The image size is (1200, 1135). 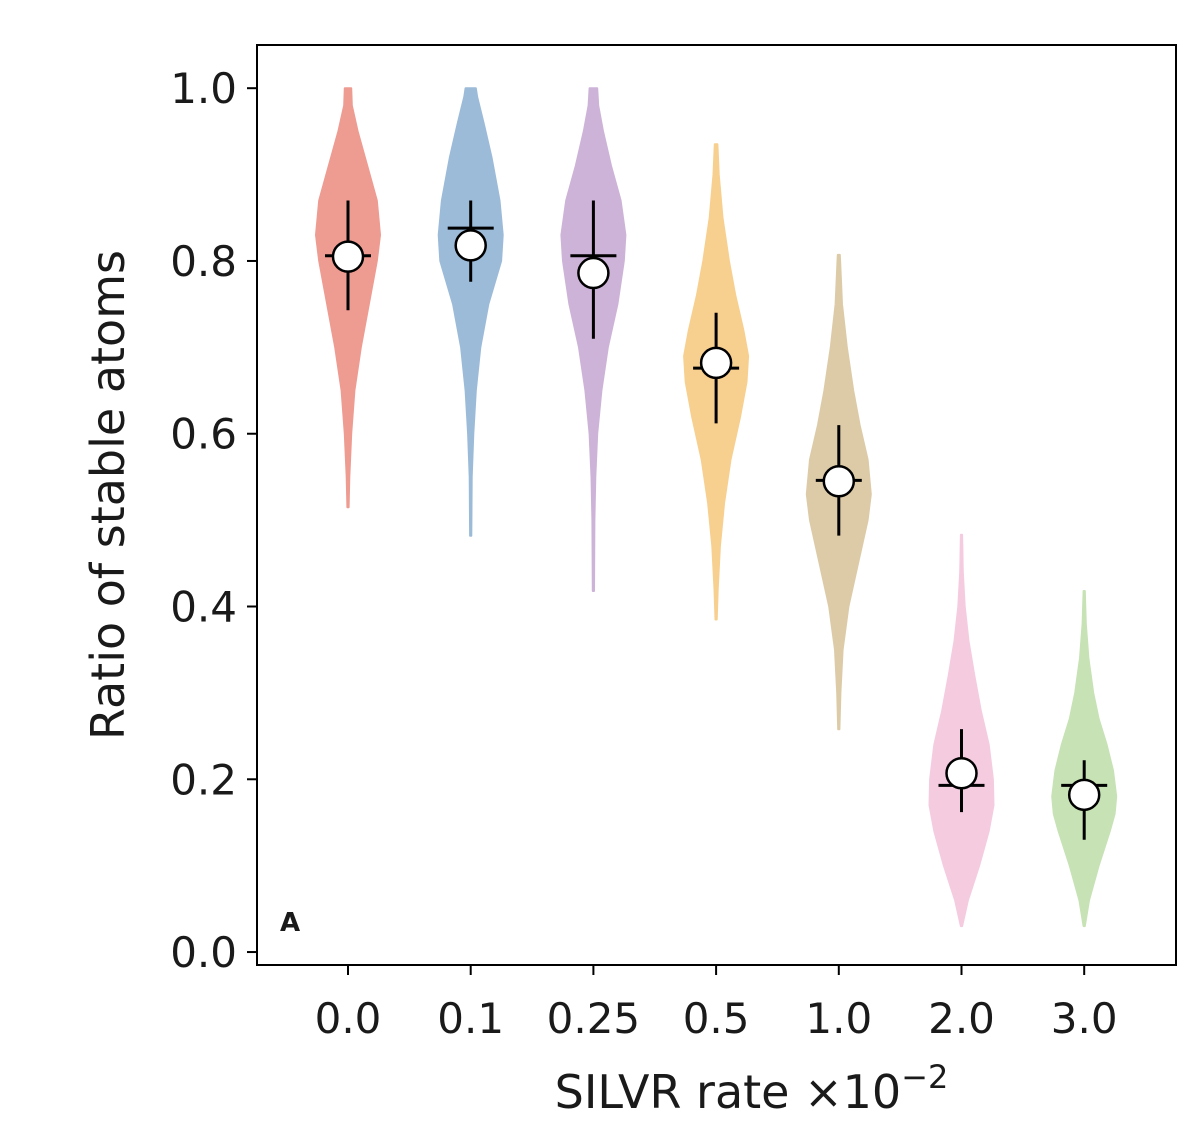 What do you see at coordinates (470, 1018) in the screenshot?
I see `x-tick-label: 0.1` at bounding box center [470, 1018].